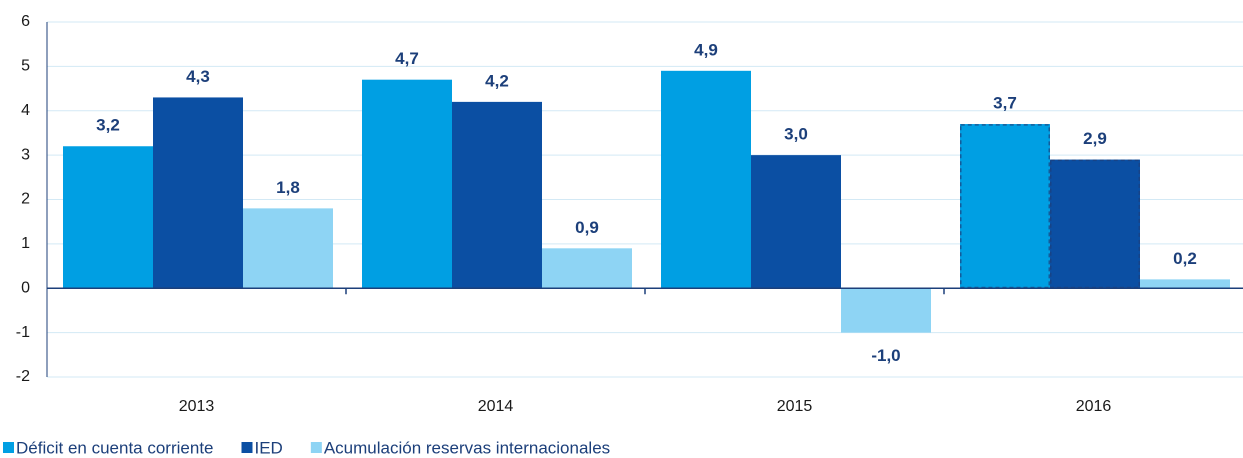 This screenshot has width=1243, height=458. What do you see at coordinates (706, 49) in the screenshot?
I see `value-label: 4,9` at bounding box center [706, 49].